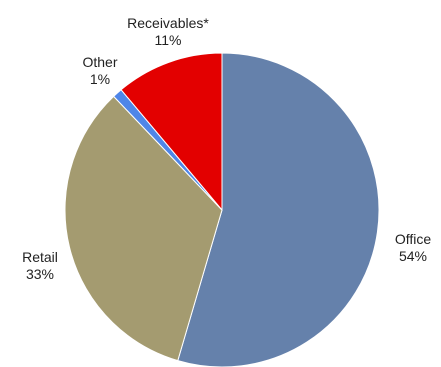 The width and height of the screenshot is (441, 367). I want to click on slice-label-other: Other 1%, so click(99, 70).